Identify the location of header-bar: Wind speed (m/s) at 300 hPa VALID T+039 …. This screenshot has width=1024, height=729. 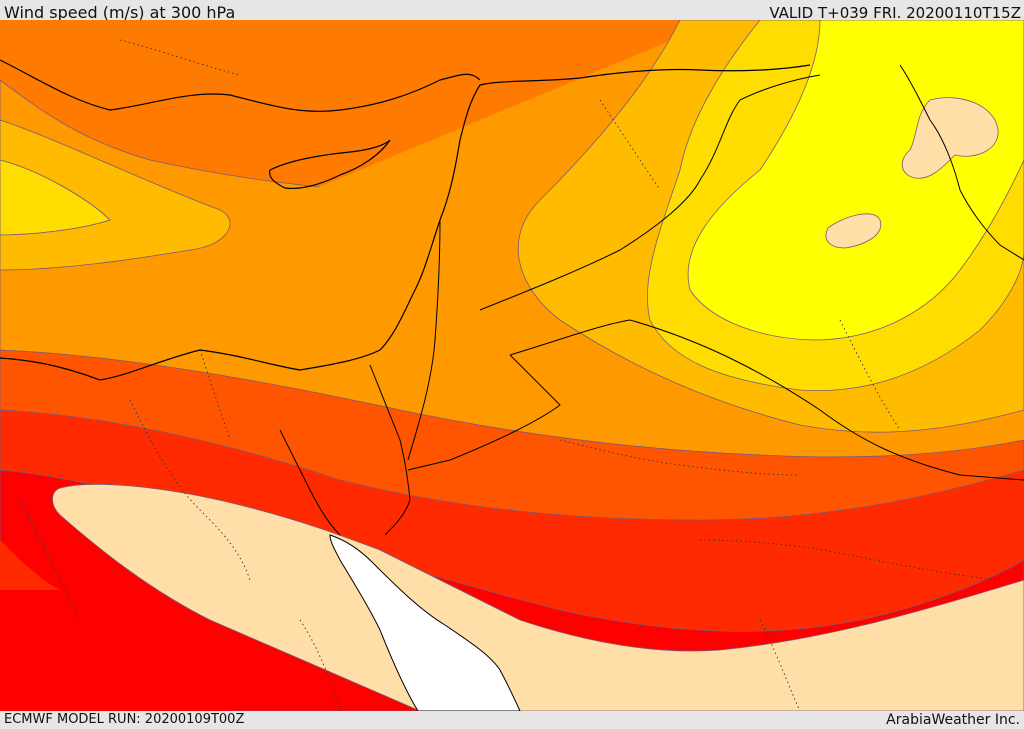
(512, 11).